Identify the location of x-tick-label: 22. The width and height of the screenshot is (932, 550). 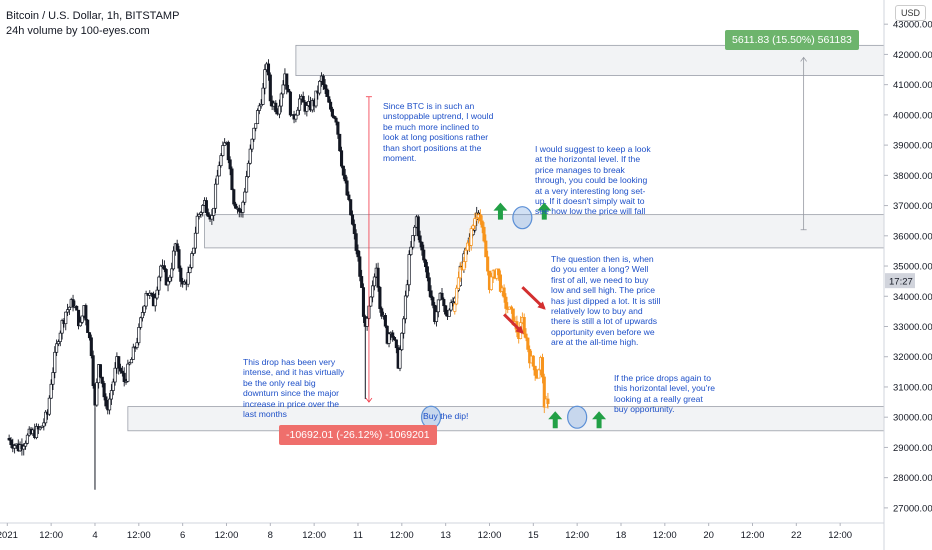
(796, 535).